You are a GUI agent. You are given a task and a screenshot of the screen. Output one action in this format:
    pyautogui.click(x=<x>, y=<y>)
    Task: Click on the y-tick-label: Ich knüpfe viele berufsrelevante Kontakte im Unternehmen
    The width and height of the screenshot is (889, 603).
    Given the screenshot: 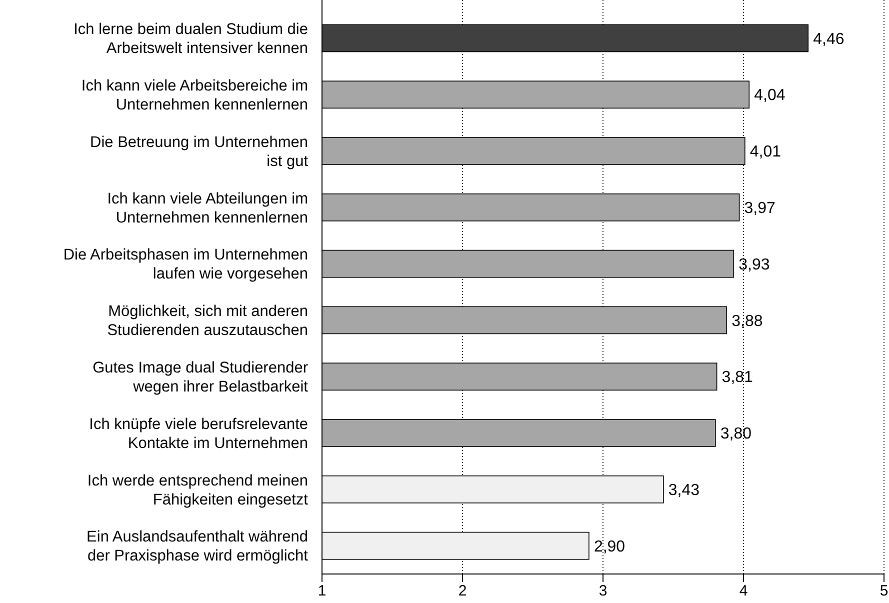 What is the action you would take?
    pyautogui.click(x=198, y=434)
    